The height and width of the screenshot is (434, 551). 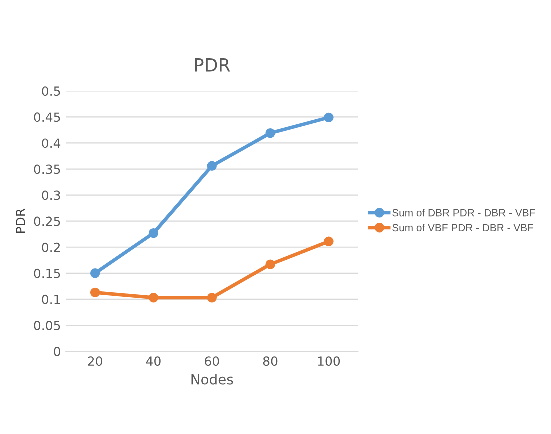 What do you see at coordinates (57, 351) in the screenshot?
I see `y-tick-label: 0` at bounding box center [57, 351].